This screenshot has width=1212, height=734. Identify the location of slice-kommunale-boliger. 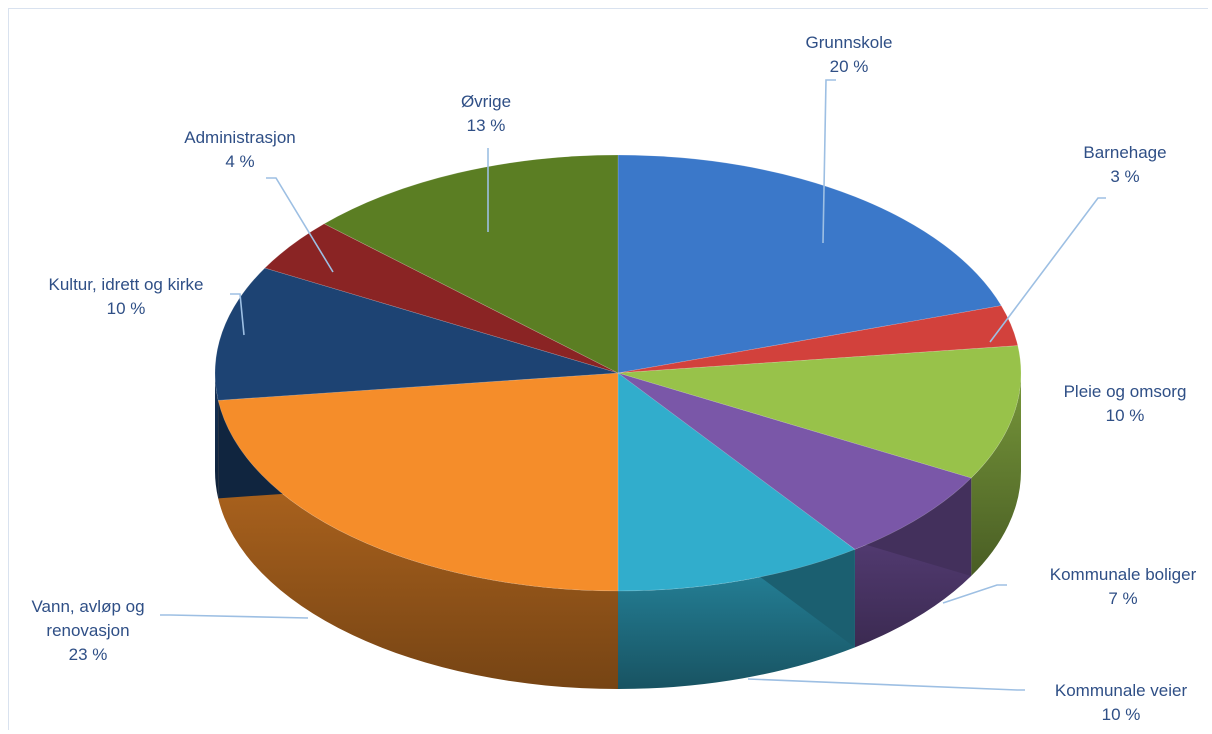
(794, 461).